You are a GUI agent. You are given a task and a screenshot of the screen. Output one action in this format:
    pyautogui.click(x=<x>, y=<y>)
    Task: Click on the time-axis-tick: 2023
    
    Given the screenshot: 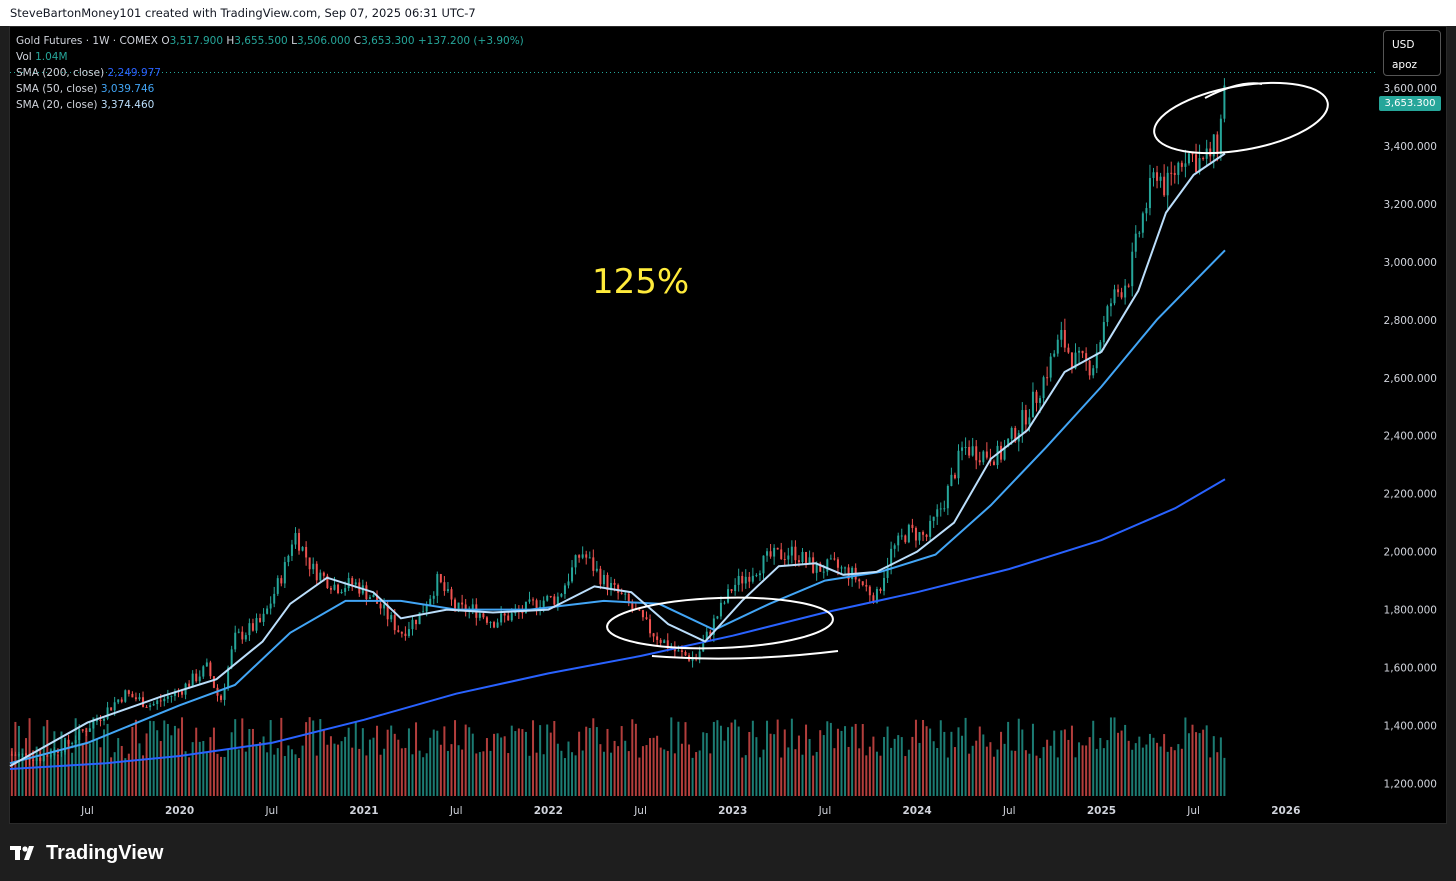 What is the action you would take?
    pyautogui.click(x=732, y=811)
    